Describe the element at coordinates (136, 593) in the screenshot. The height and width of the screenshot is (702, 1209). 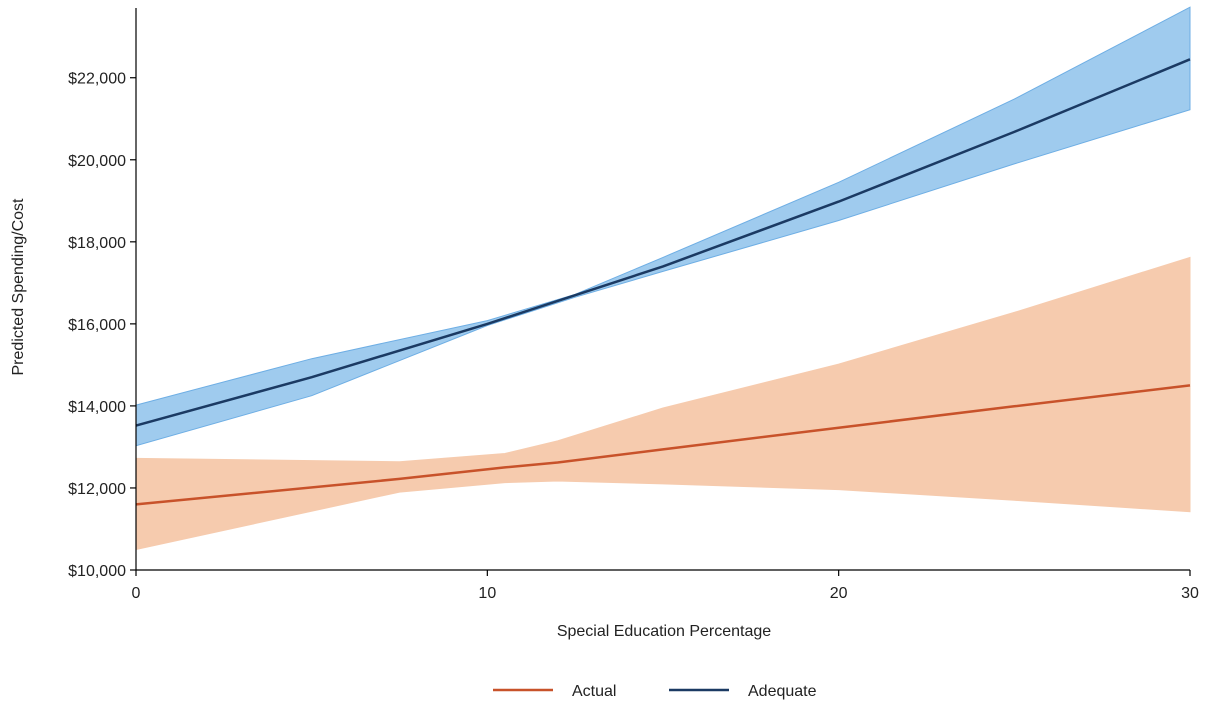
I see `x-tick-label: 0` at that location.